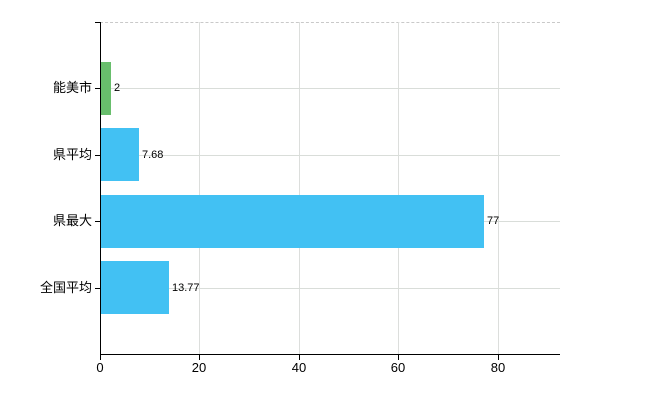 The width and height of the screenshot is (650, 400). I want to click on category-label: 能美市, so click(72, 87).